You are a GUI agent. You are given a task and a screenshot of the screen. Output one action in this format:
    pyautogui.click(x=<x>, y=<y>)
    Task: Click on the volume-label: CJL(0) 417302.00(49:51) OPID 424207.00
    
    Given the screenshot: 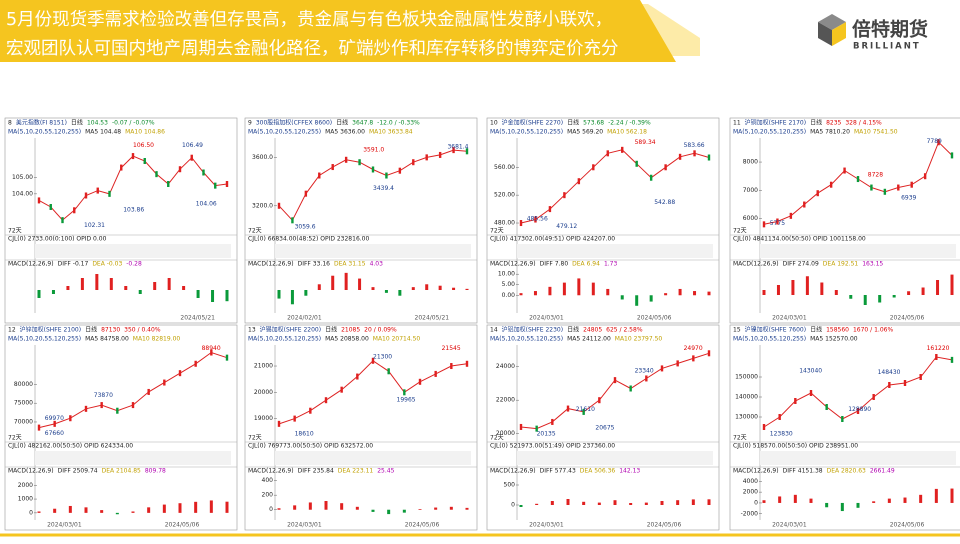 What is the action you would take?
    pyautogui.click(x=552, y=239)
    